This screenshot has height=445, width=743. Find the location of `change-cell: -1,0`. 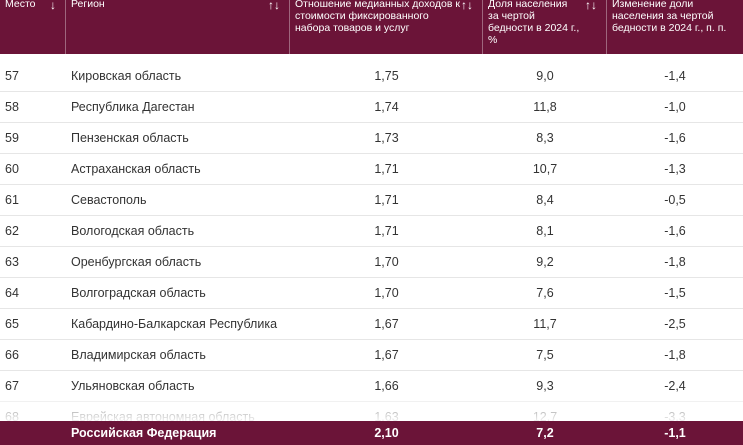

change-cell: -1,0 is located at coordinates (675, 107).